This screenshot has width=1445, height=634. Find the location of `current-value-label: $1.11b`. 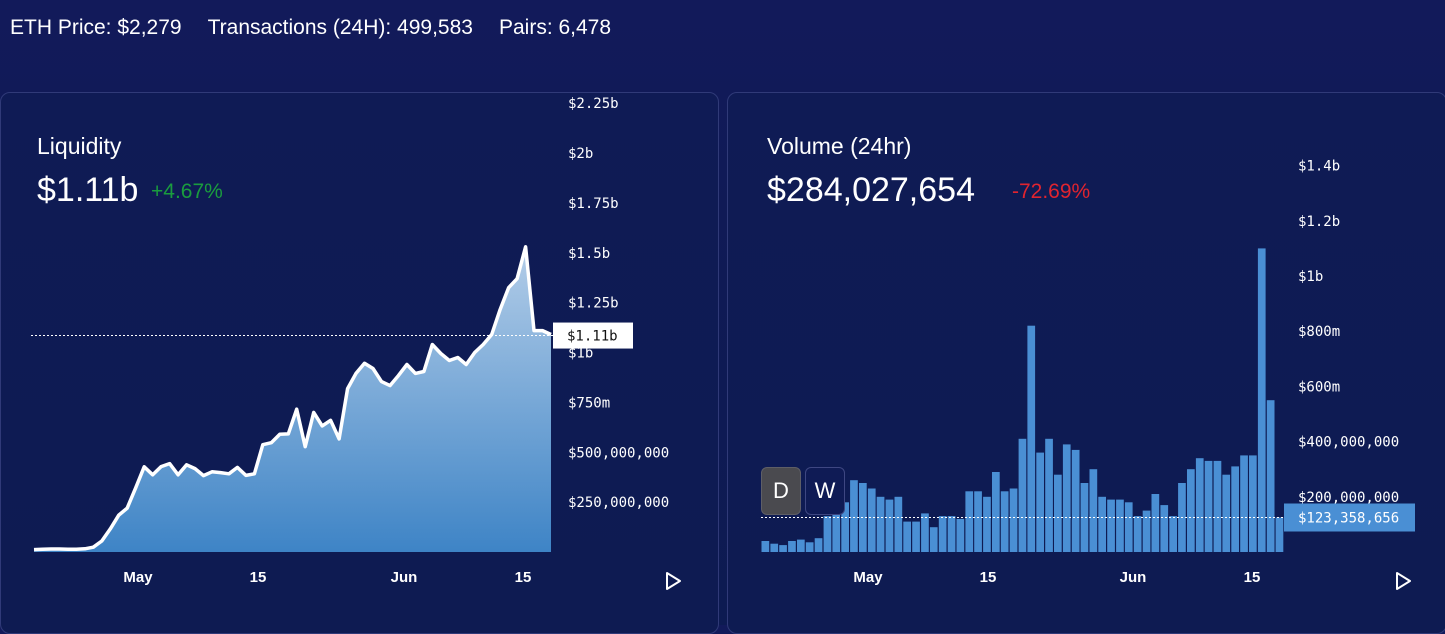

current-value-label: $1.11b is located at coordinates (592, 337).